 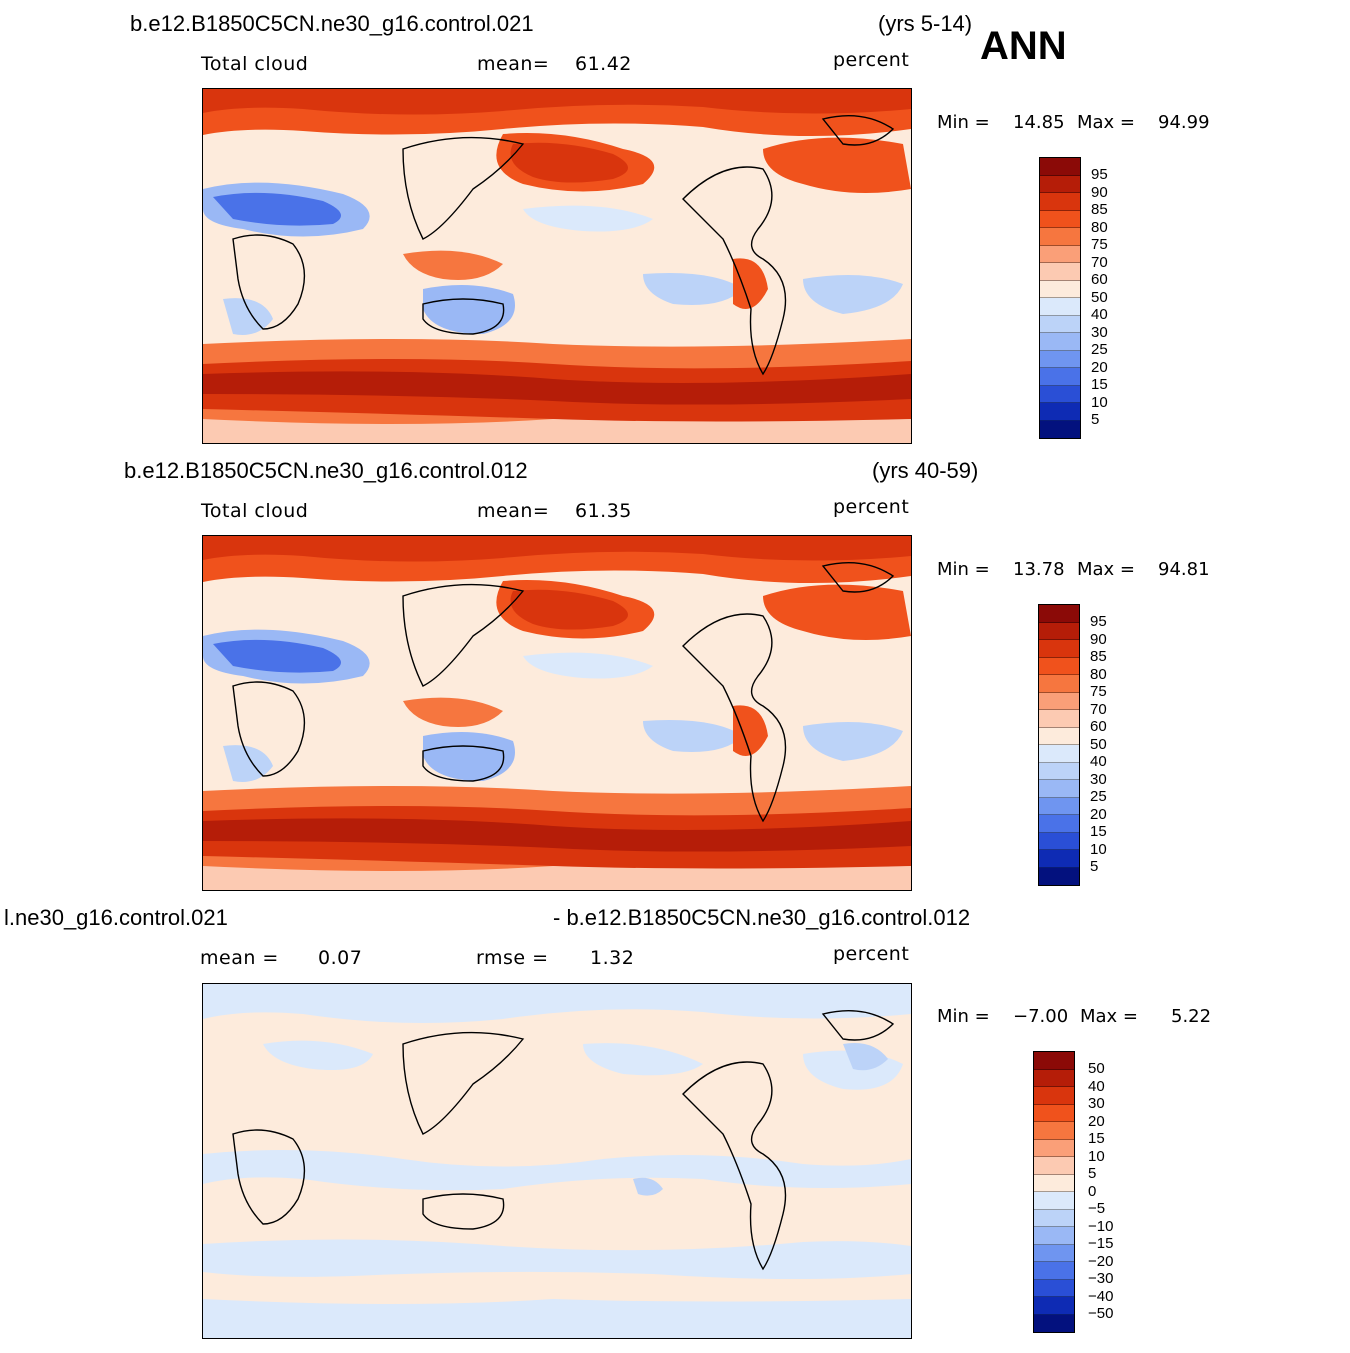 What do you see at coordinates (1101, 1313) in the screenshot?
I see `colorbar-tick-label: −50` at bounding box center [1101, 1313].